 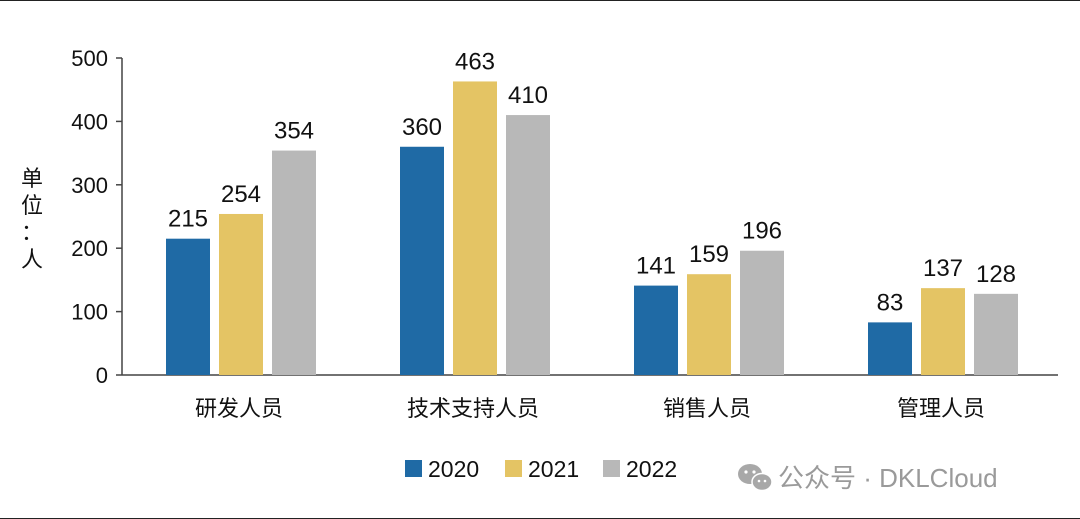 I want to click on legend-swatch-2022, so click(x=611, y=468).